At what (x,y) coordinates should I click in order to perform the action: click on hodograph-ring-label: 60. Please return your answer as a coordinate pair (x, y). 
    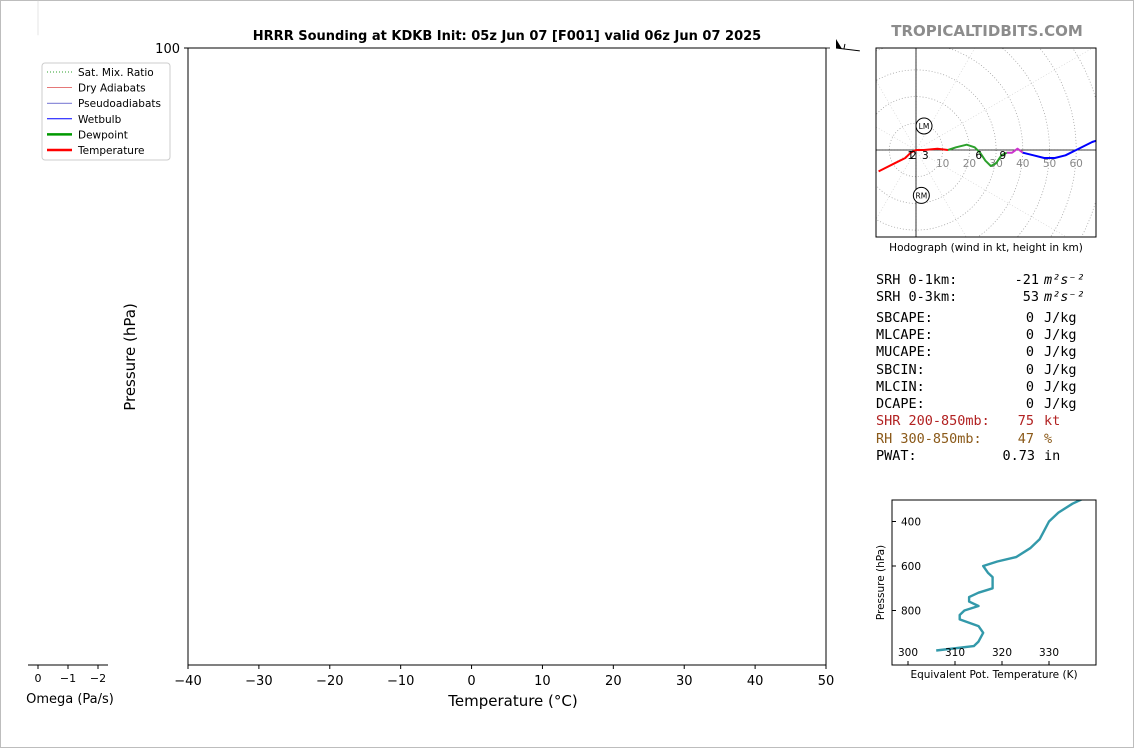
    Looking at the image, I should click on (1076, 164).